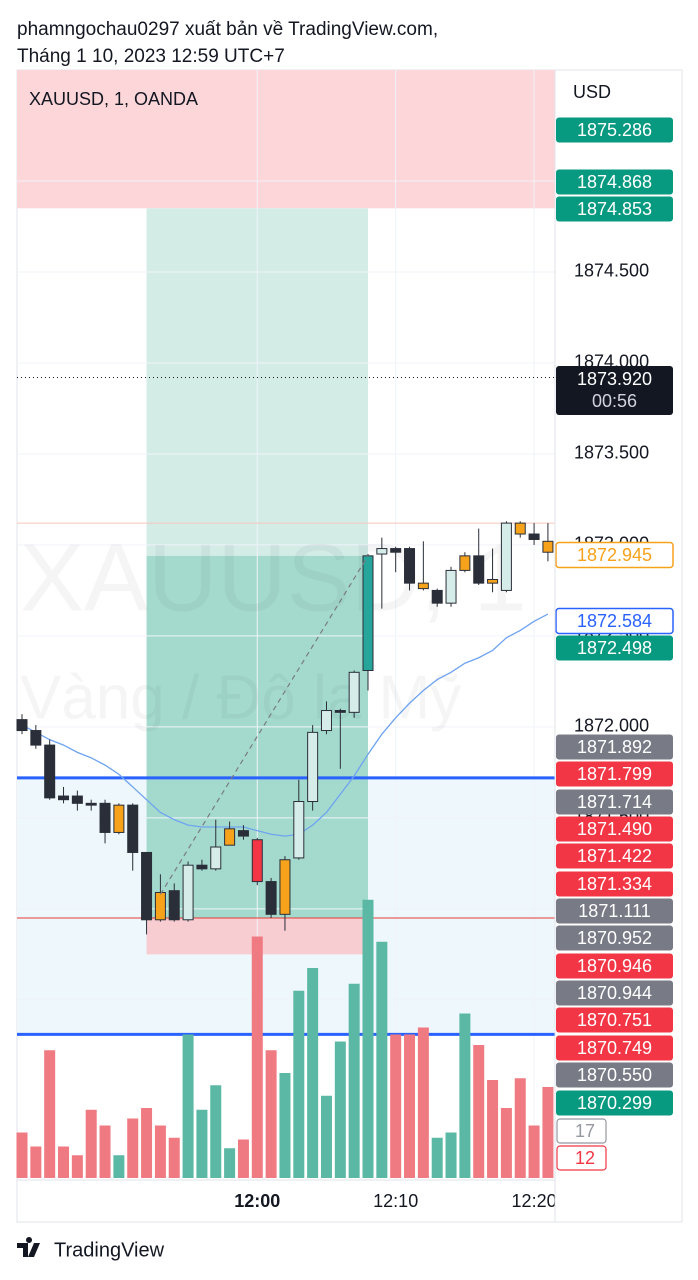 This screenshot has height=1280, width=698. What do you see at coordinates (611, 726) in the screenshot?
I see `y-tick-label: 1872.000` at bounding box center [611, 726].